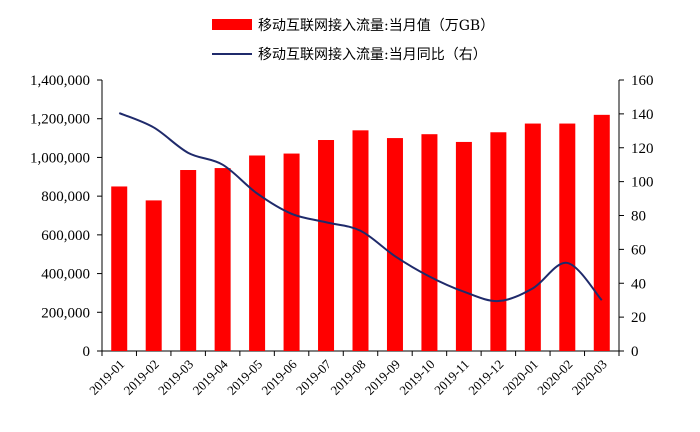 Image resolution: width=700 pixels, height=432 pixels. Describe the element at coordinates (60, 158) in the screenshot. I see `y-left-tick-label: 1,000,000` at that location.